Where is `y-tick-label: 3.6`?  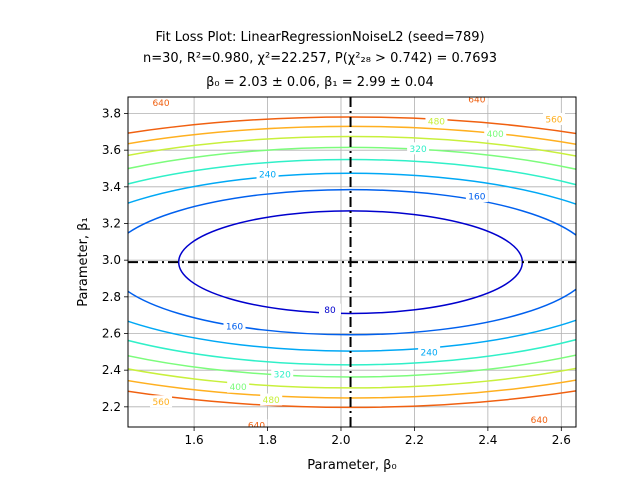 y-tick-label: 3.6 is located at coordinates (111, 150).